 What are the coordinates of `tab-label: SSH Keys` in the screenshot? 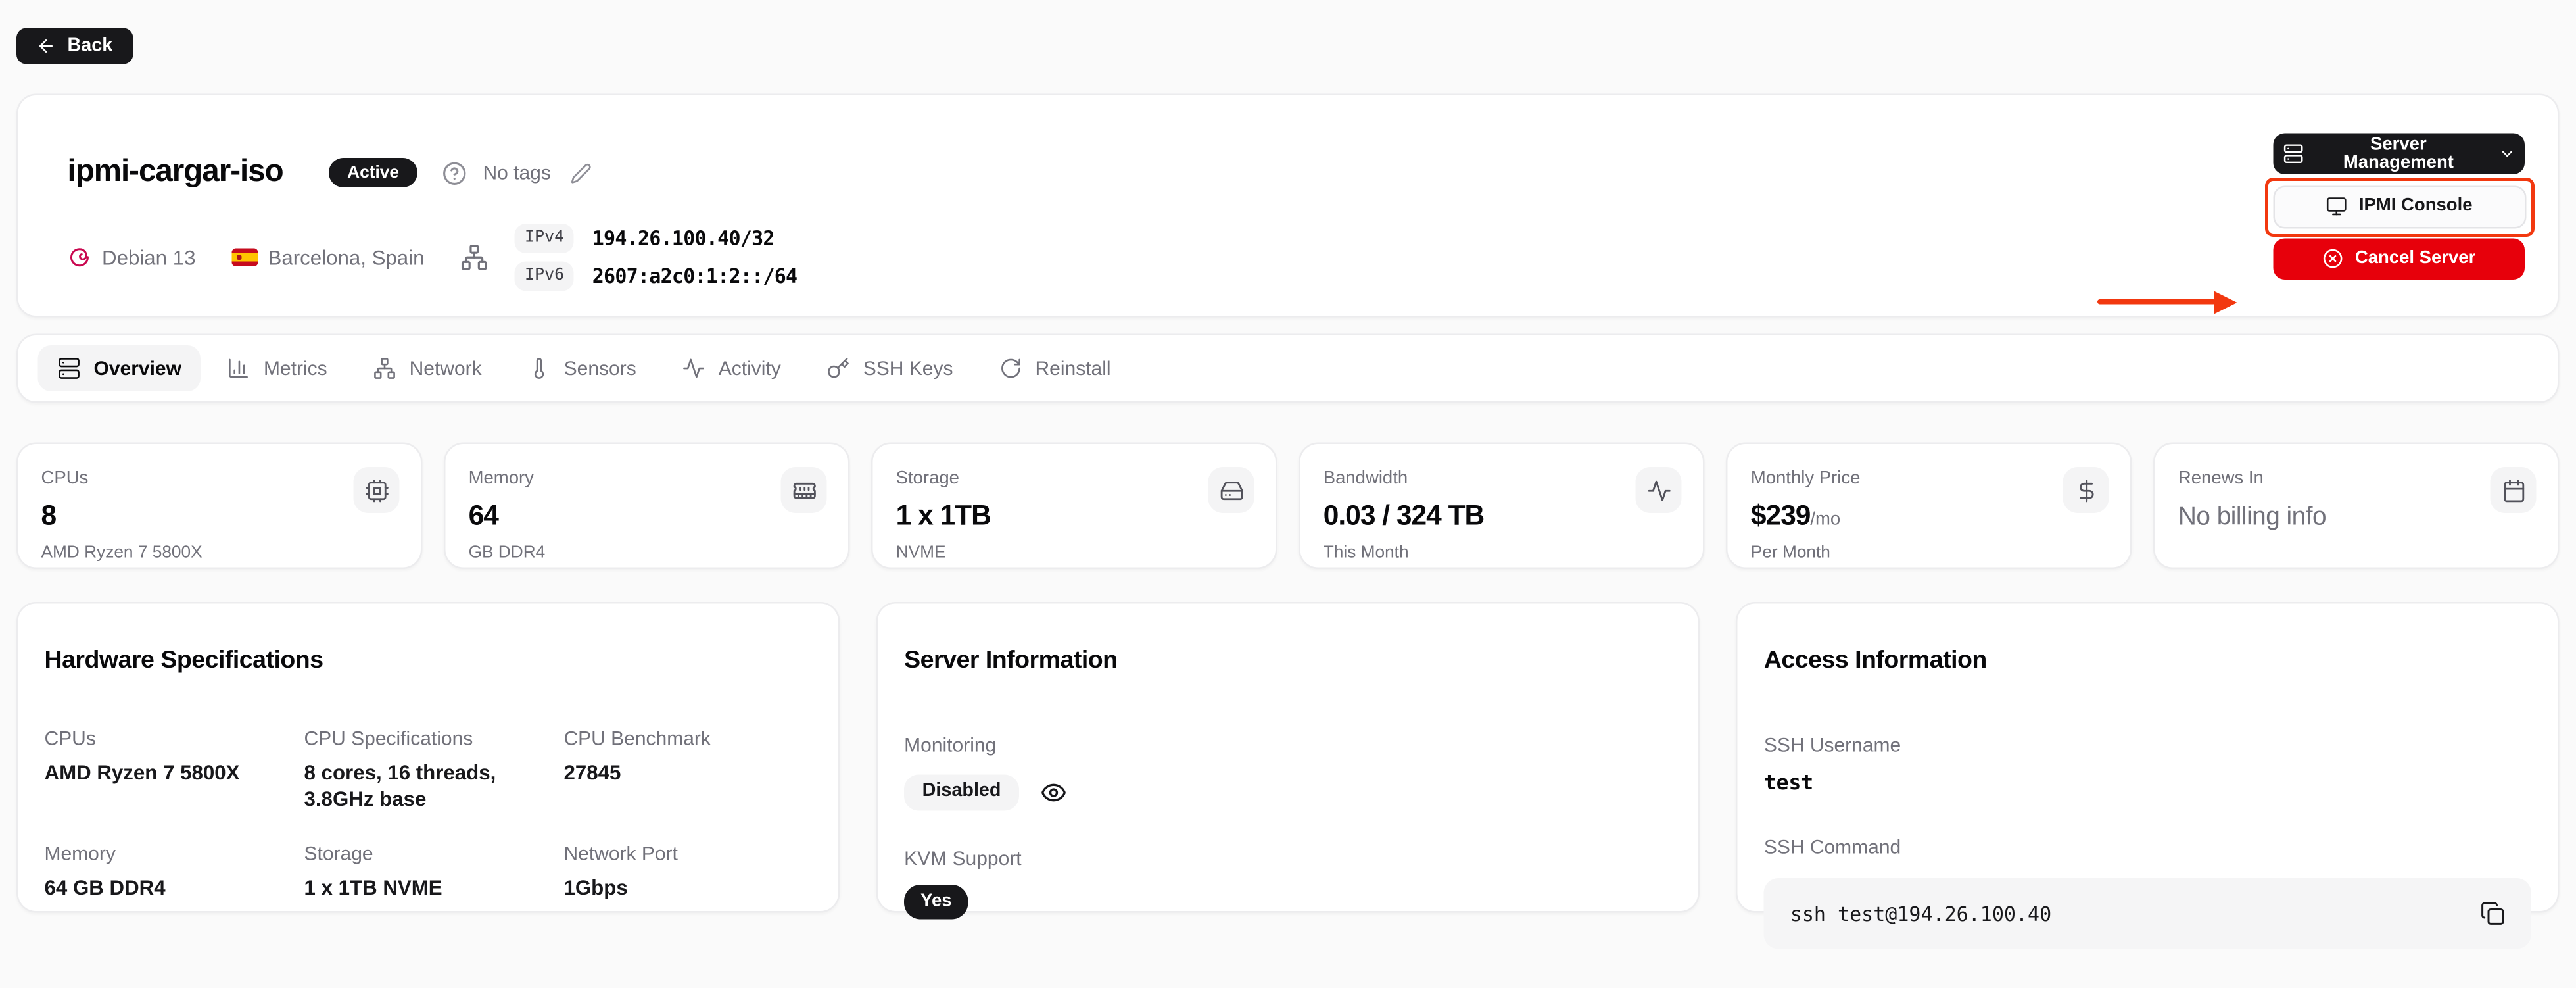 It's located at (908, 369).